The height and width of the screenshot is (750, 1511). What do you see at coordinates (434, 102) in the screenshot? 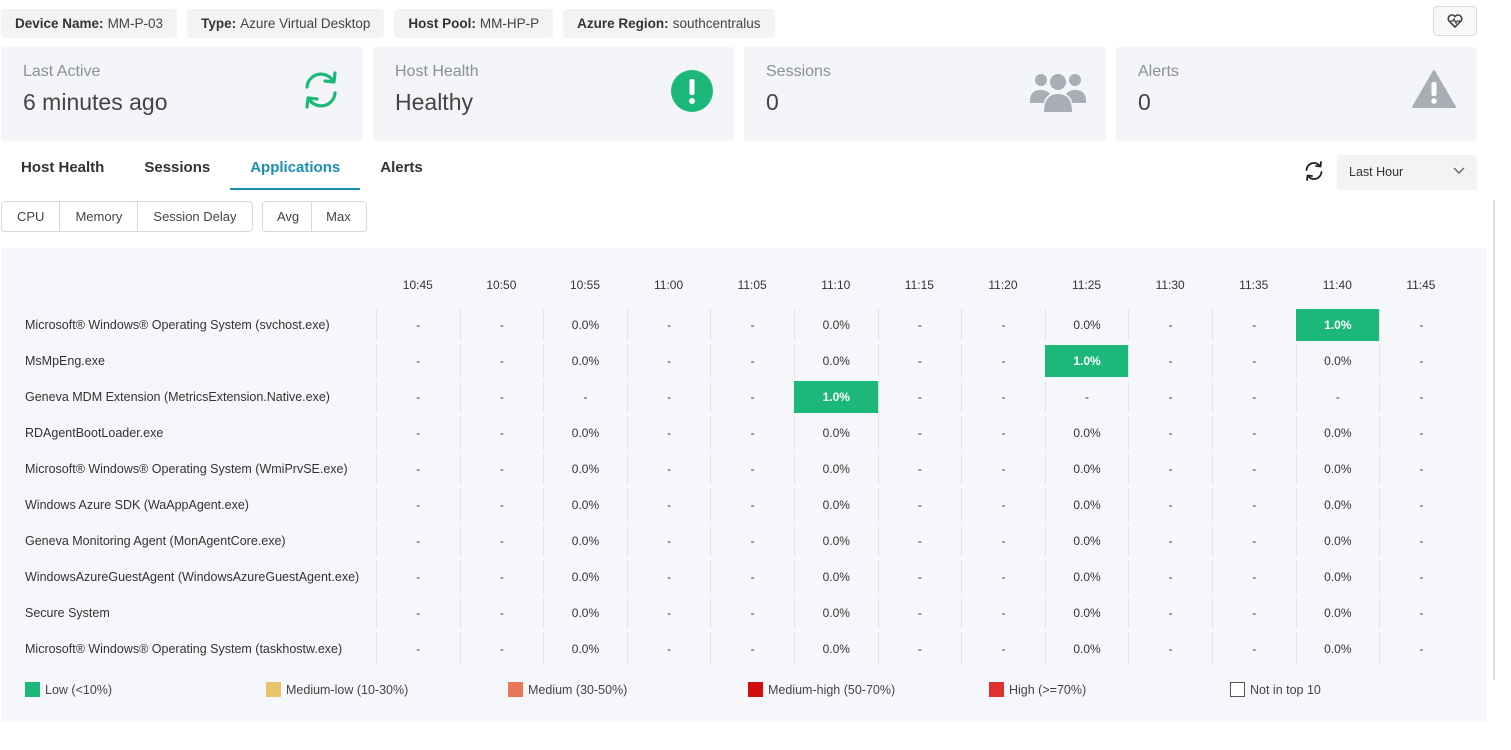
I see `card-value: Healthy` at bounding box center [434, 102].